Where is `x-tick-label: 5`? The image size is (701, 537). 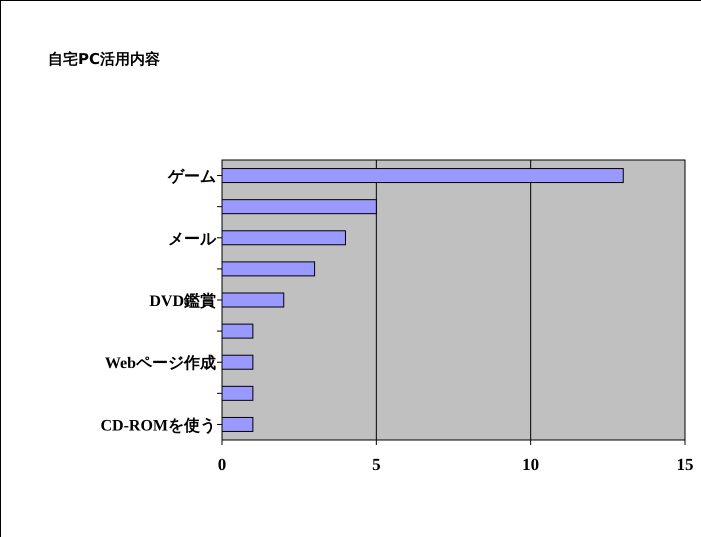 x-tick-label: 5 is located at coordinates (376, 464).